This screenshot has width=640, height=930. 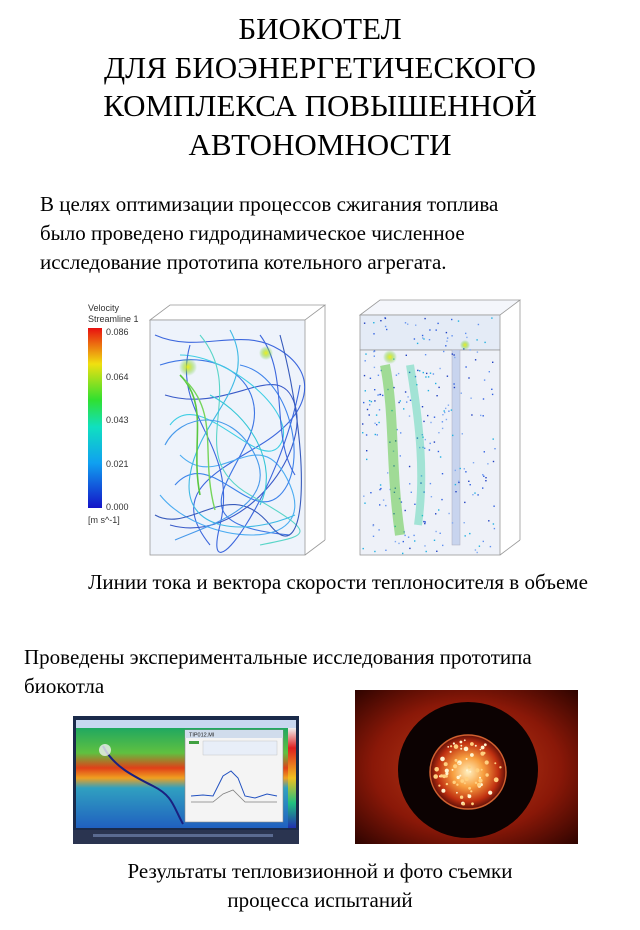 I want to click on legend-value: 0.043, so click(x=117, y=420).